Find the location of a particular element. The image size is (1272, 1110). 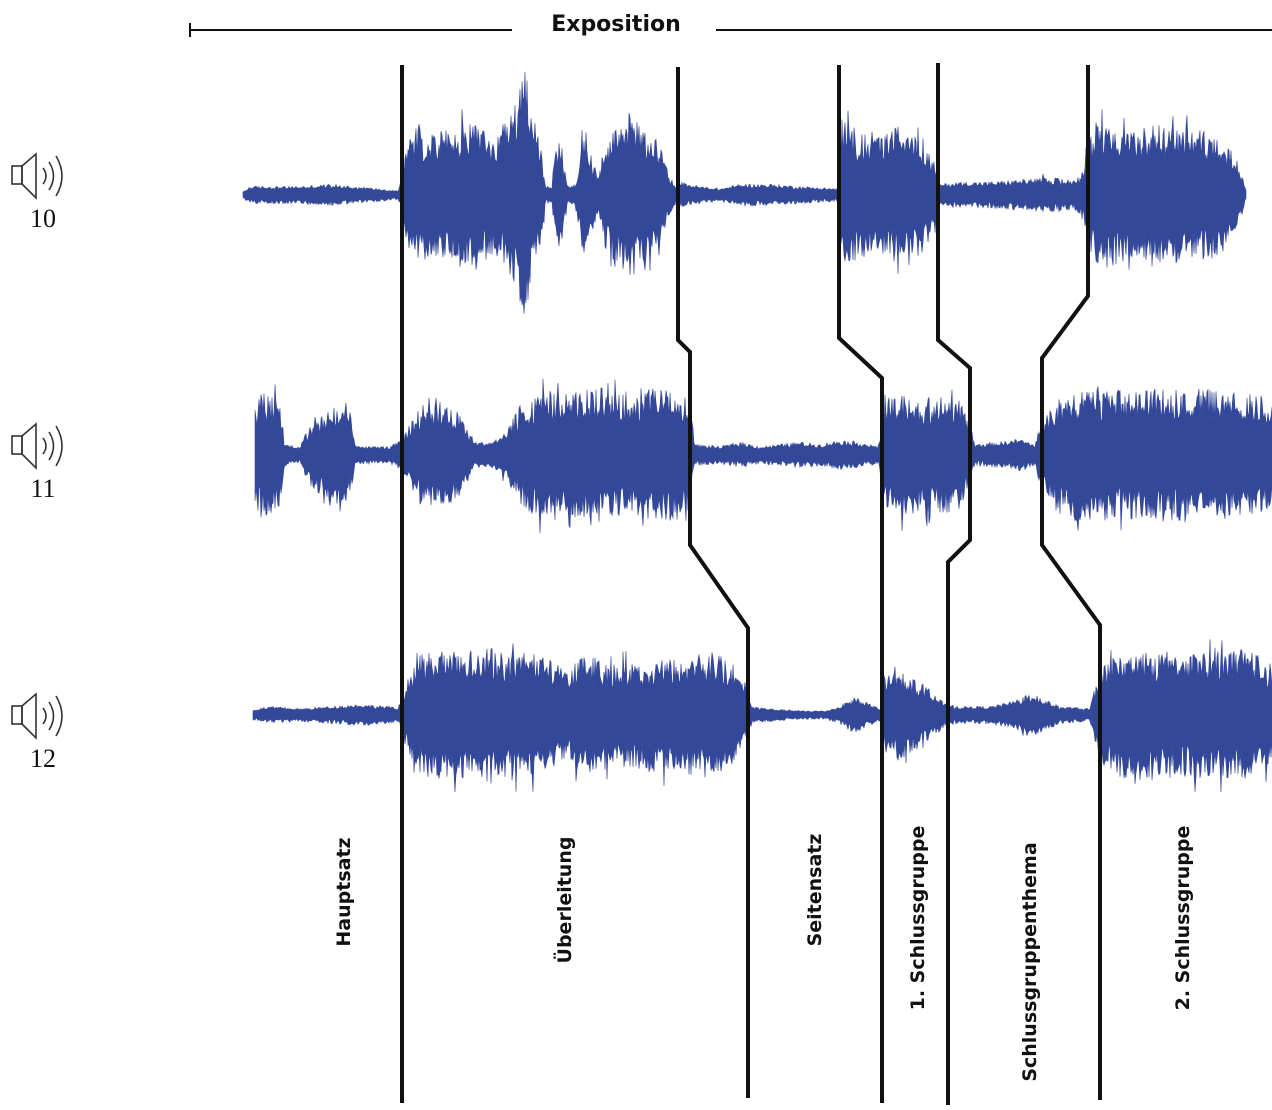

section-label-ueberleitung: Überleitung is located at coordinates (565, 900).